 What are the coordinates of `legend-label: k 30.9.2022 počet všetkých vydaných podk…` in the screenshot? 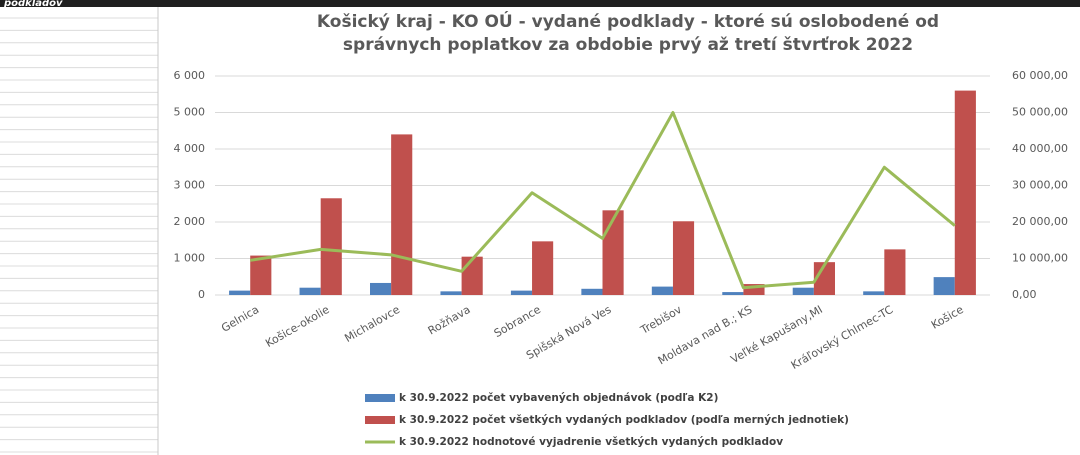 It's located at (624, 420).